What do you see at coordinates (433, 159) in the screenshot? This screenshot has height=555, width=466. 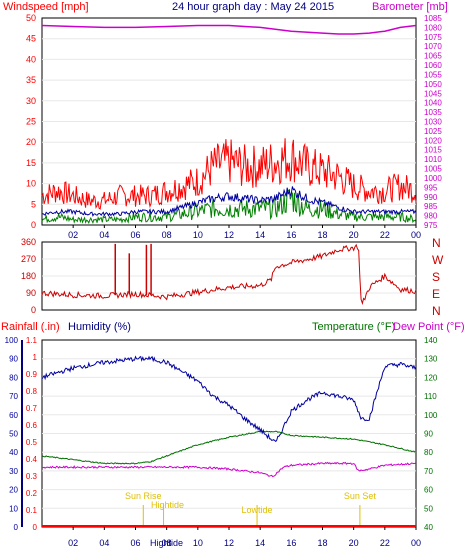 I see `barometer-tick-label: 1010` at bounding box center [433, 159].